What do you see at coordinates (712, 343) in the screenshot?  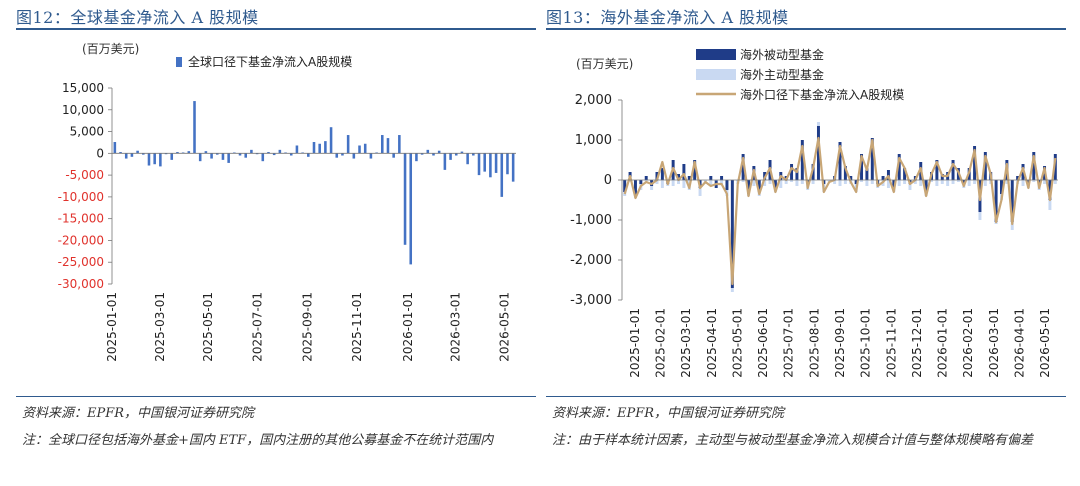 I see `x-tick-label: 2025-04-01` at bounding box center [712, 343].